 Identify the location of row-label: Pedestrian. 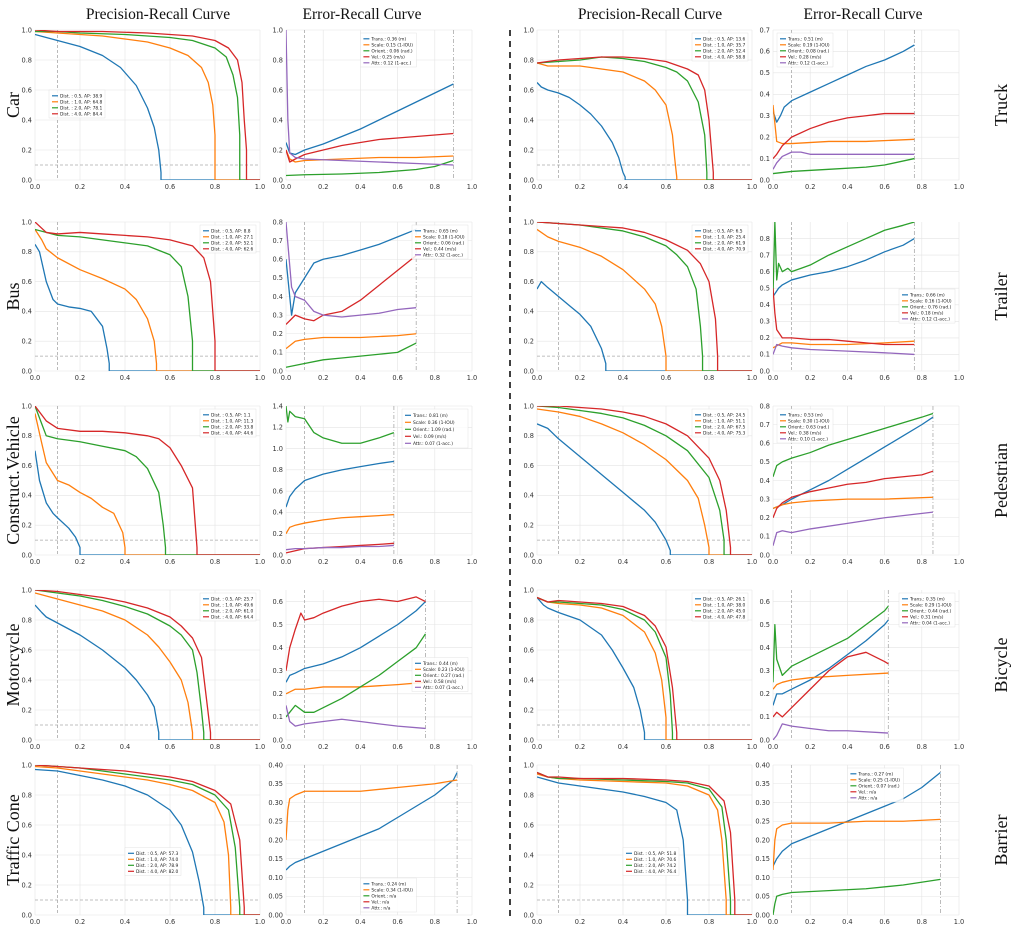
(1001, 480).